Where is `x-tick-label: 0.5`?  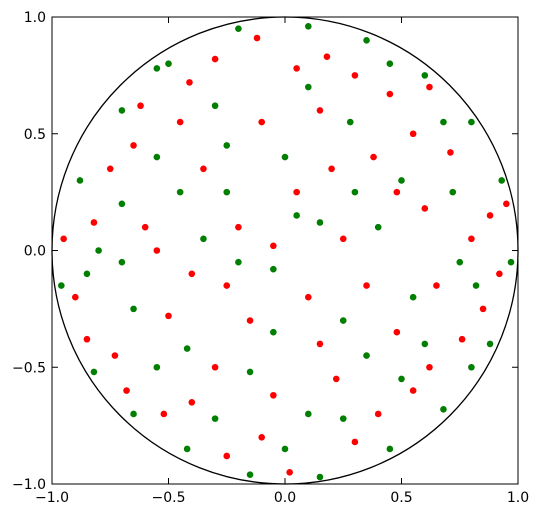
x-tick-label: 0.5 is located at coordinates (401, 498).